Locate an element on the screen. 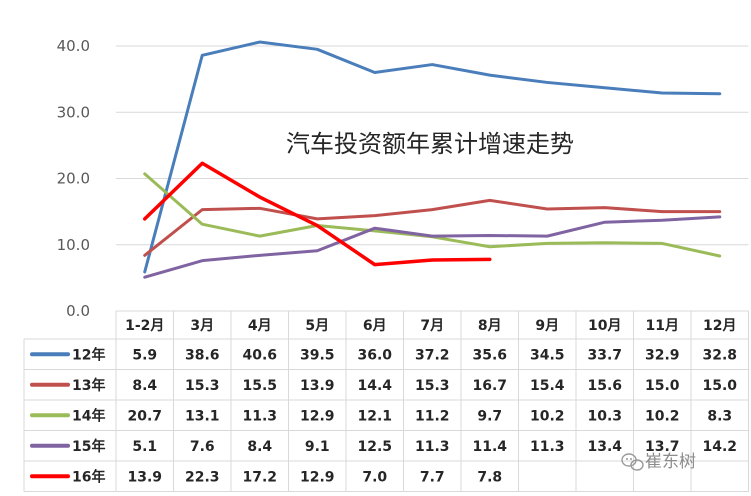 The image size is (751, 496). data-label: 32.8 is located at coordinates (719, 355).